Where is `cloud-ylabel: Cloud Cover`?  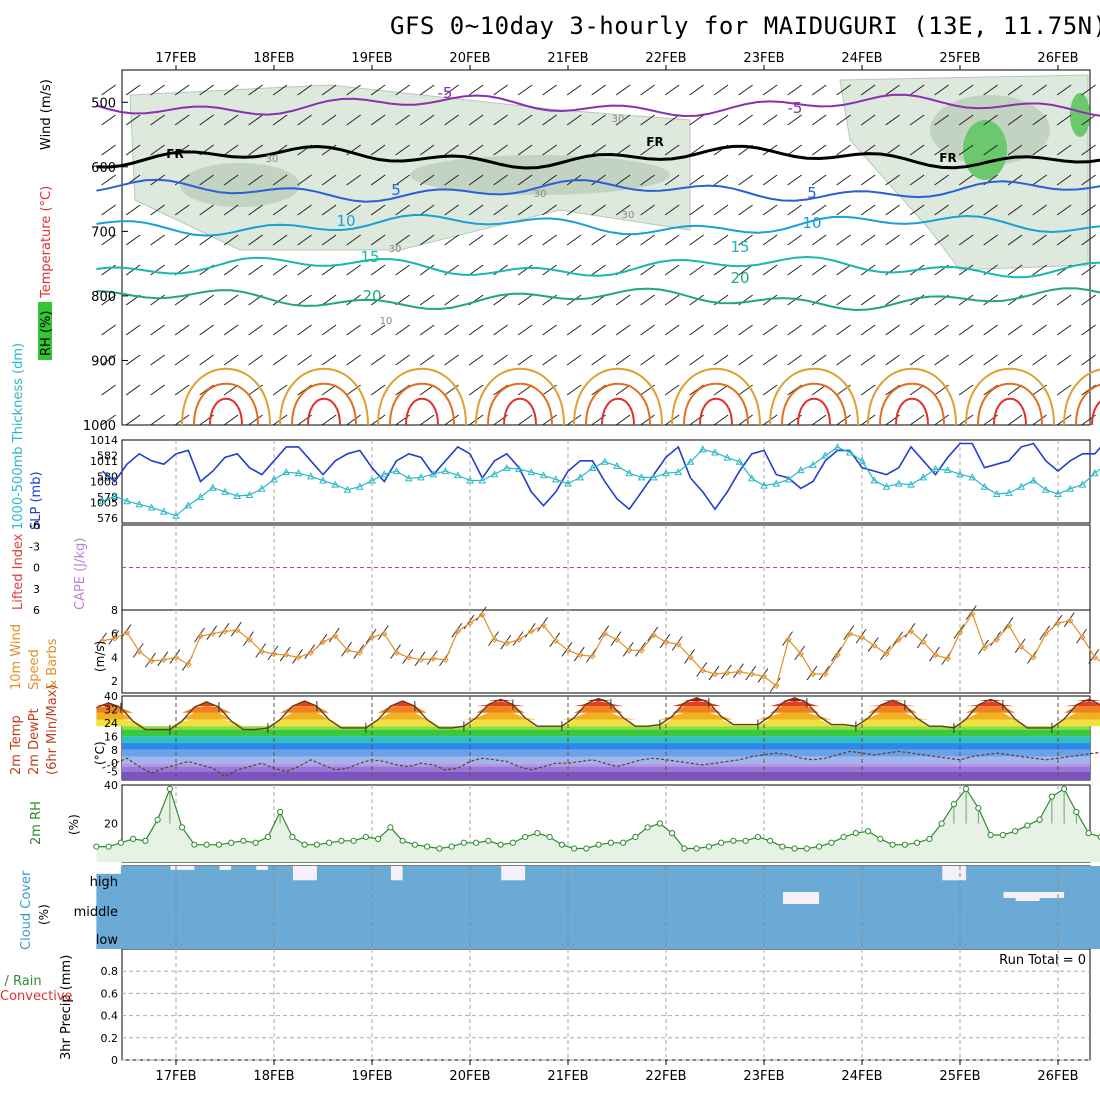
cloud-ylabel: Cloud Cover is located at coordinates (26, 910).